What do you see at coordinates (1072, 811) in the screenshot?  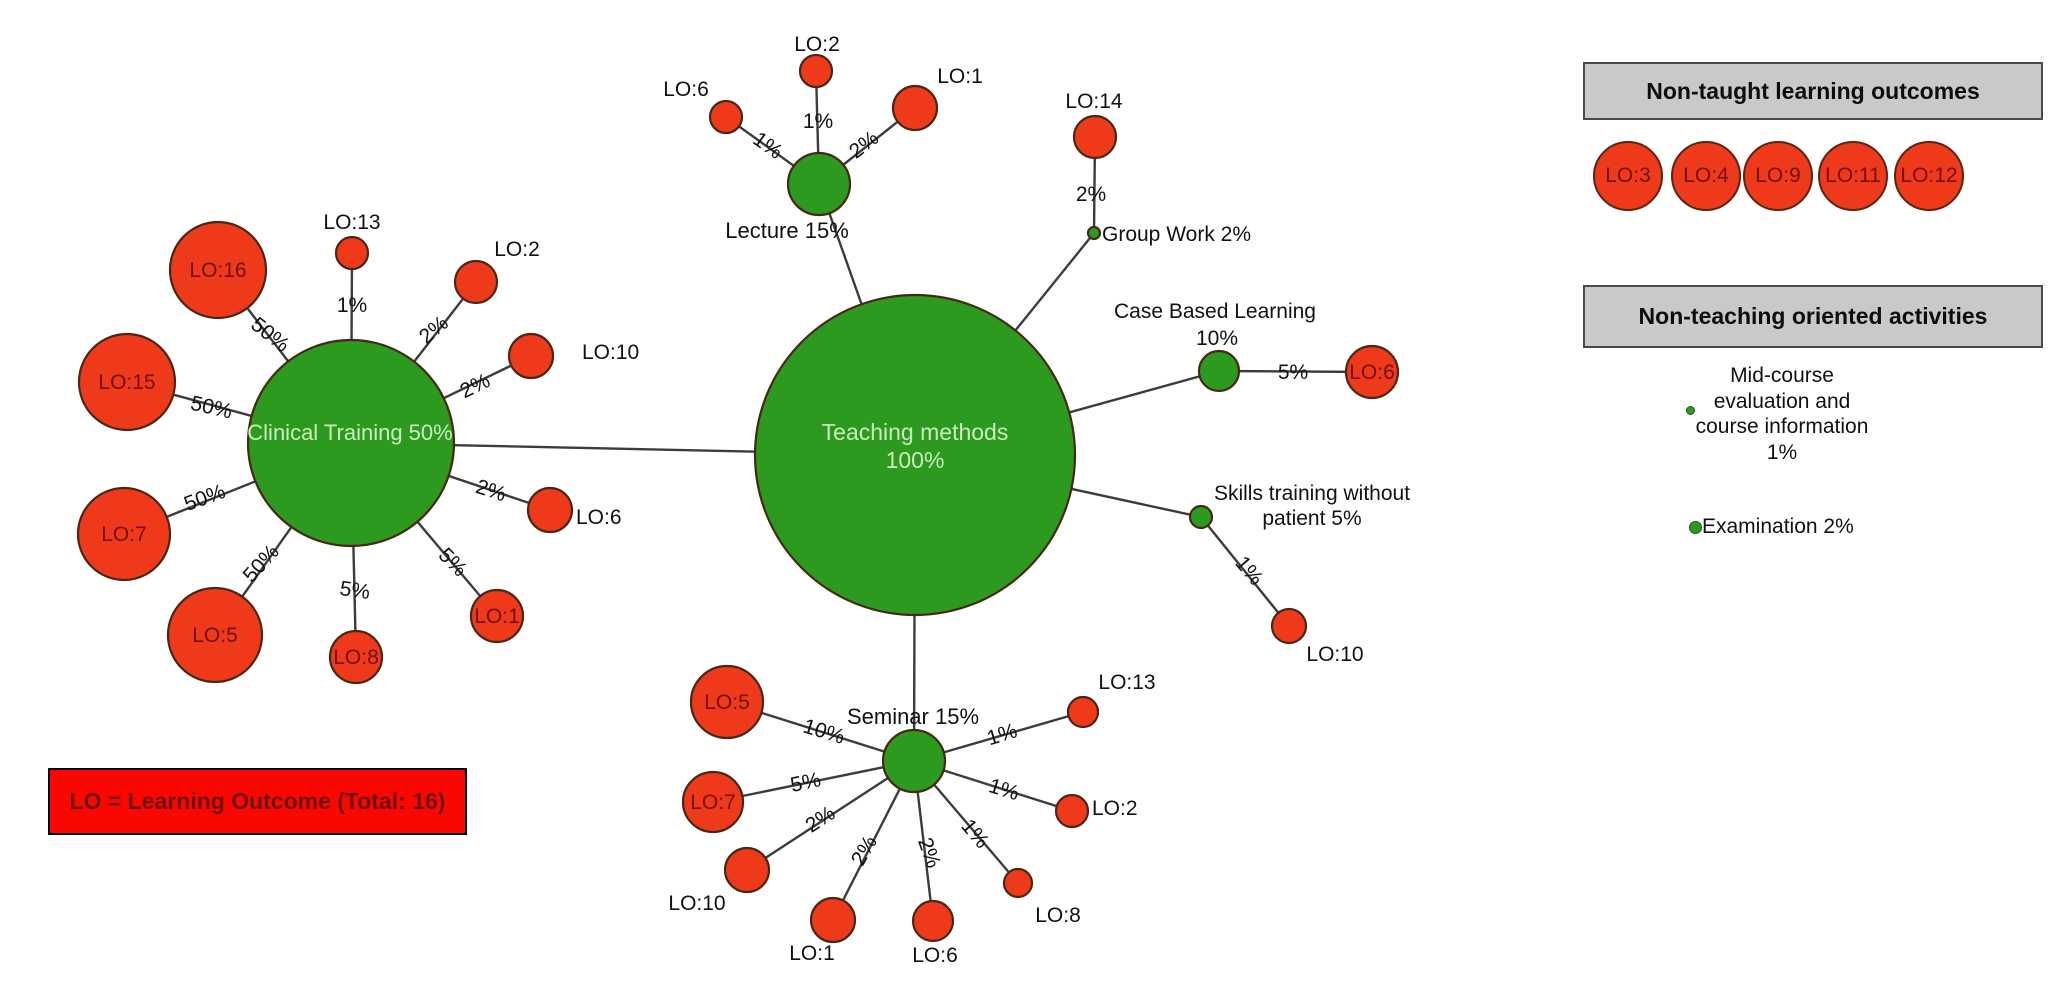 I see `node-sem-lo2` at bounding box center [1072, 811].